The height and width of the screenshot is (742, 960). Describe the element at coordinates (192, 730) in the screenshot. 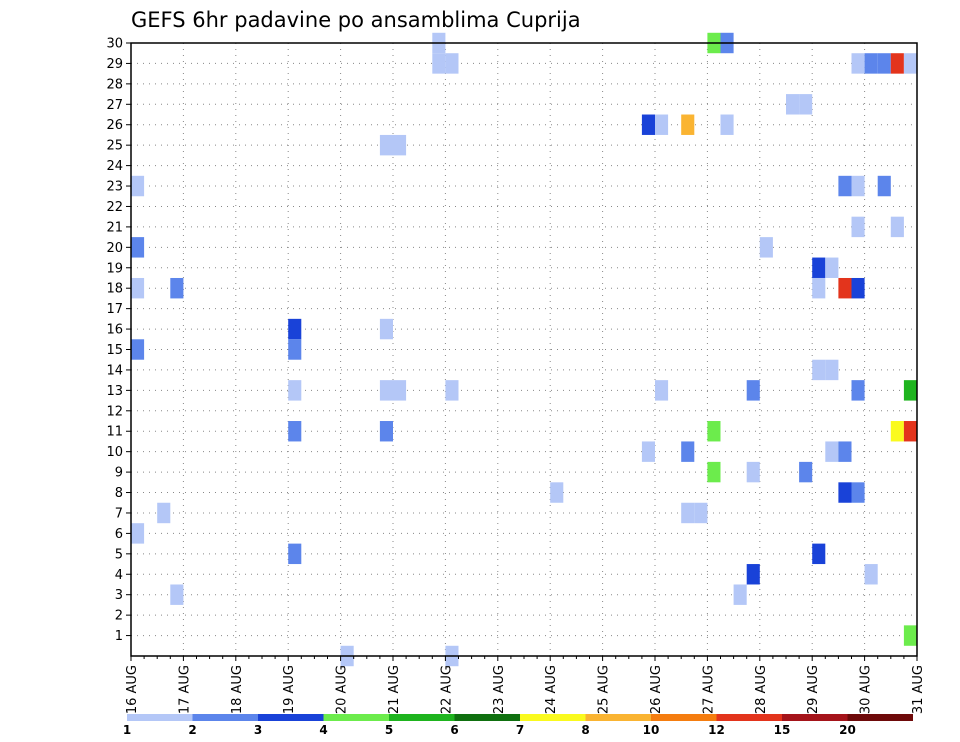

I see `colorbar-label: 2` at that location.